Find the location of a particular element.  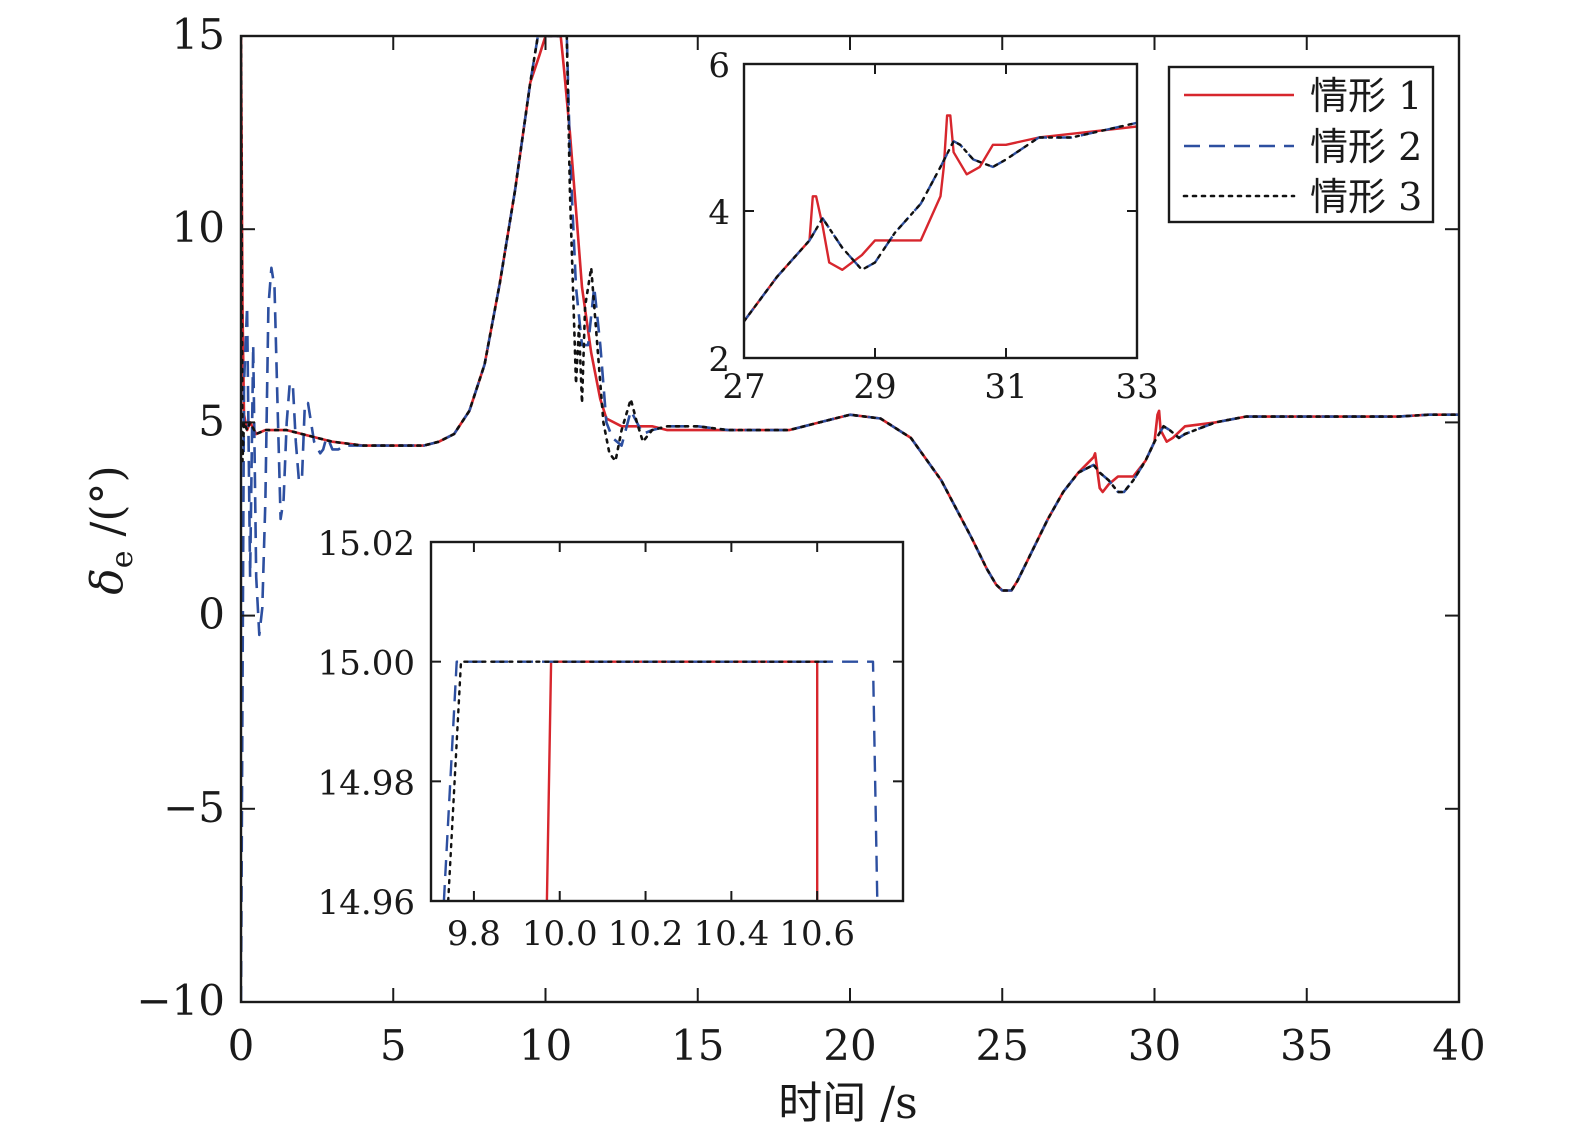

main-x-tick-label: 0 is located at coordinates (241, 1045).